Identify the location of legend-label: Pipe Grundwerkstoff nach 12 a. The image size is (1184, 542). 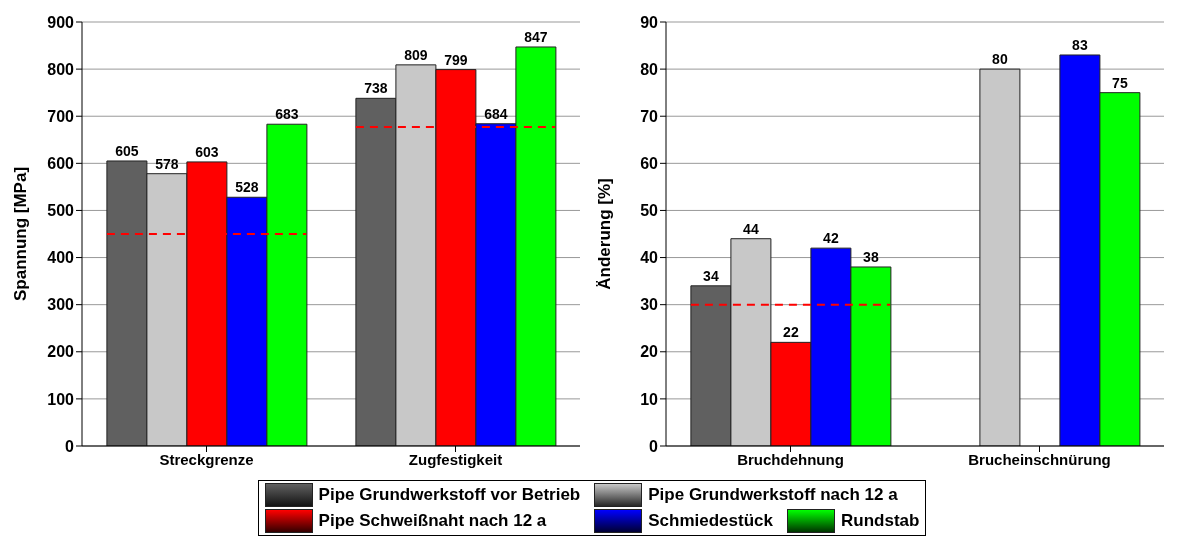
(773, 495).